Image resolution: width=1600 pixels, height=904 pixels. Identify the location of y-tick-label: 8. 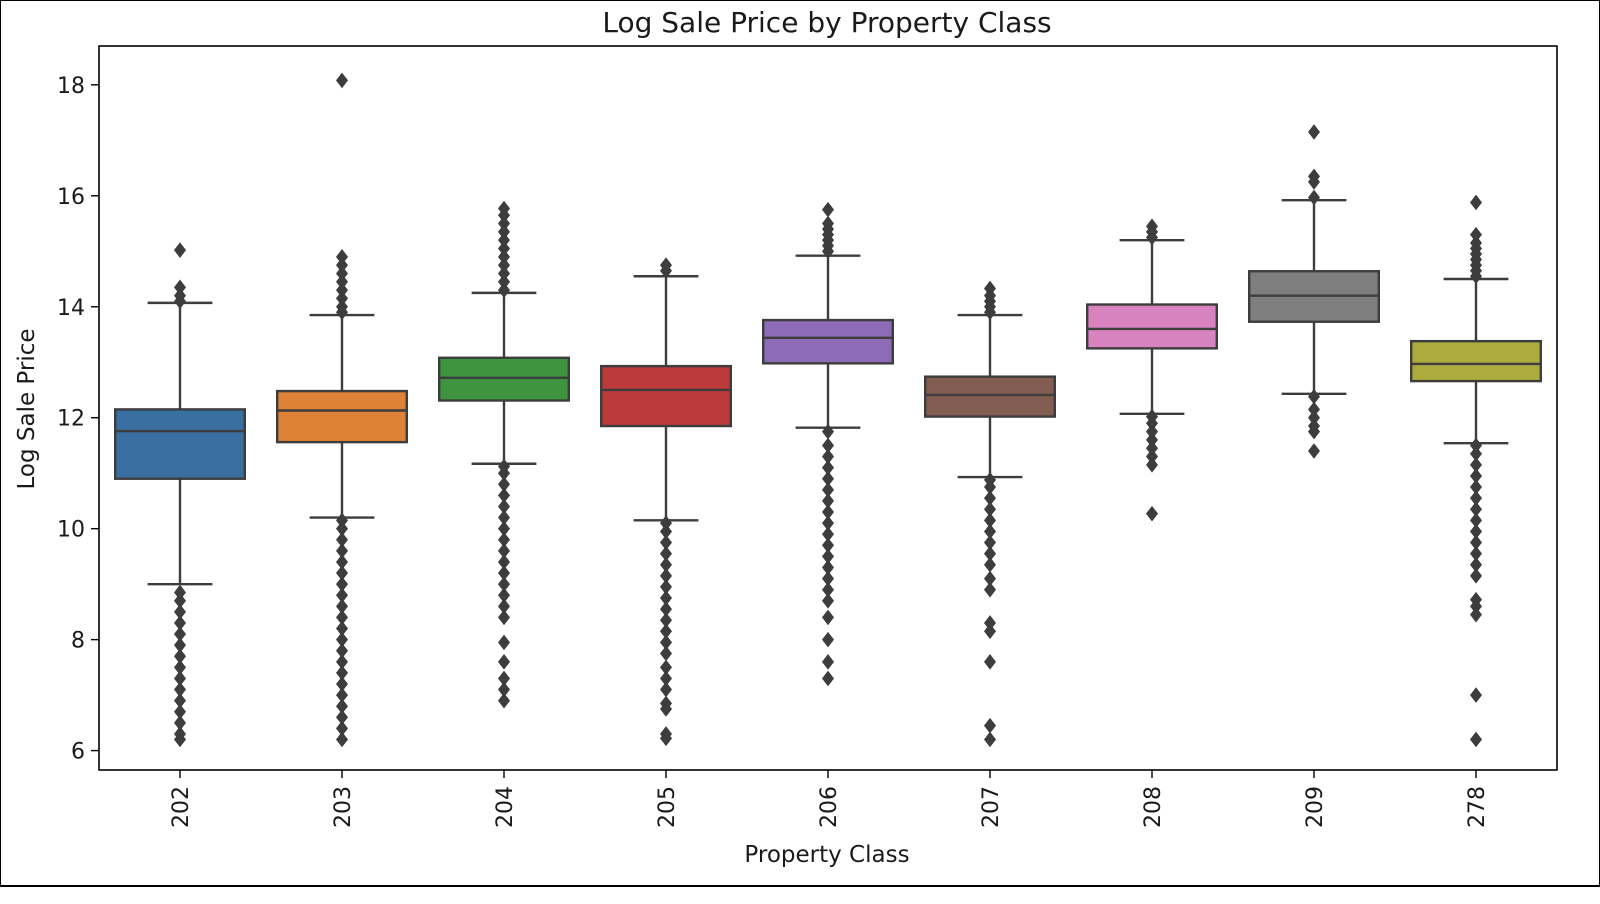
(78, 641).